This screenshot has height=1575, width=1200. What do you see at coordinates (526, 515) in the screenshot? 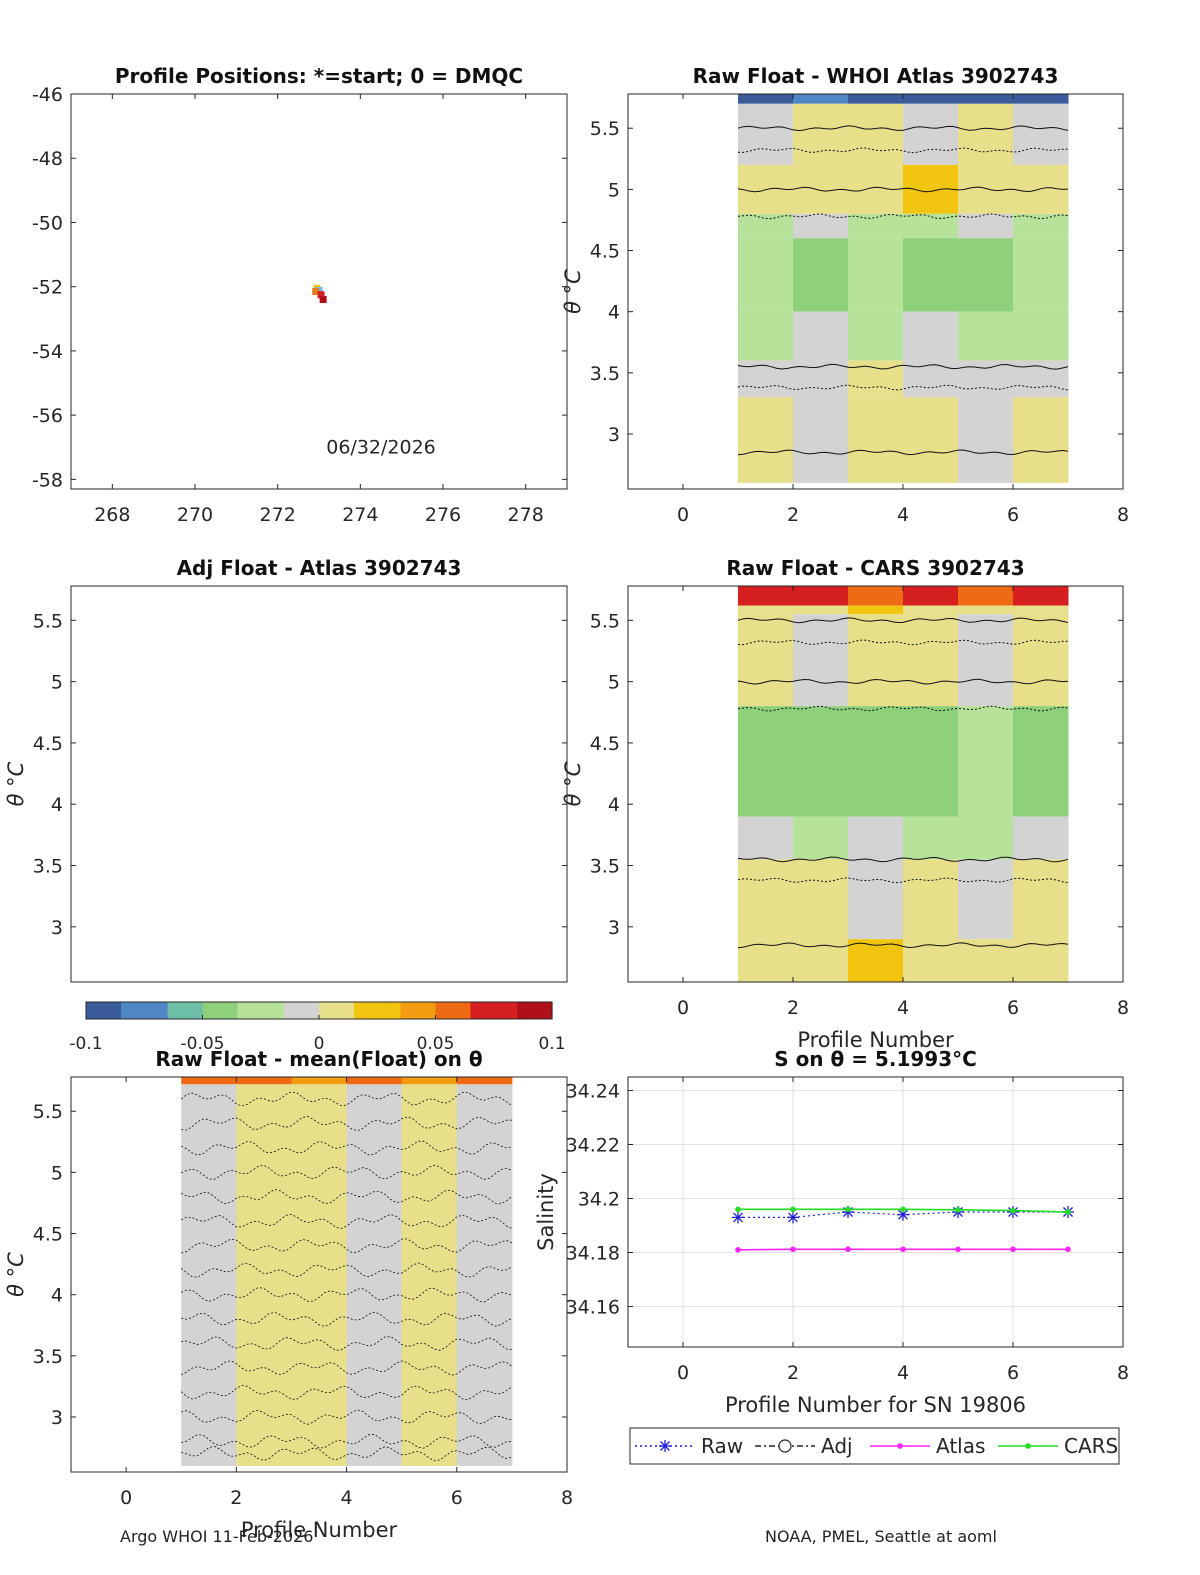
I see `x-tick-label: 278` at bounding box center [526, 515].